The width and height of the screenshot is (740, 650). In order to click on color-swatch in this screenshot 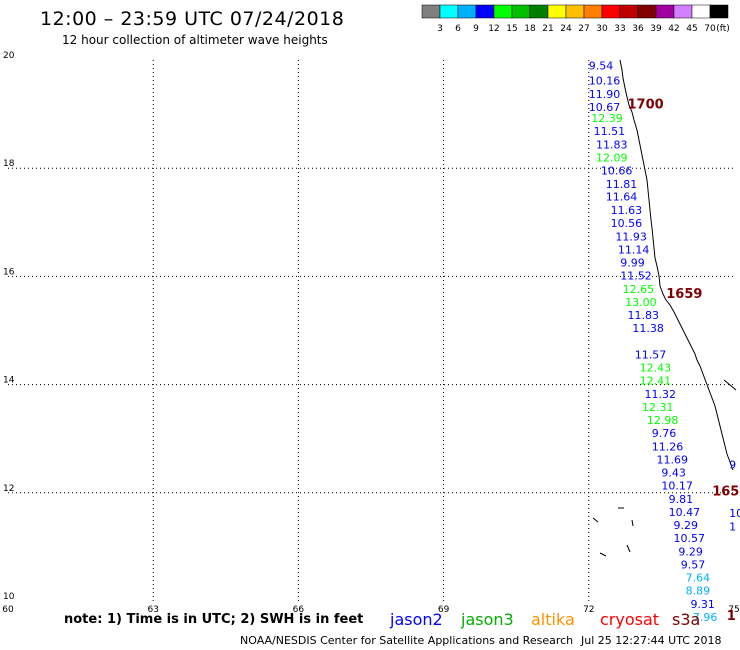, I will do `click(719, 11)`.